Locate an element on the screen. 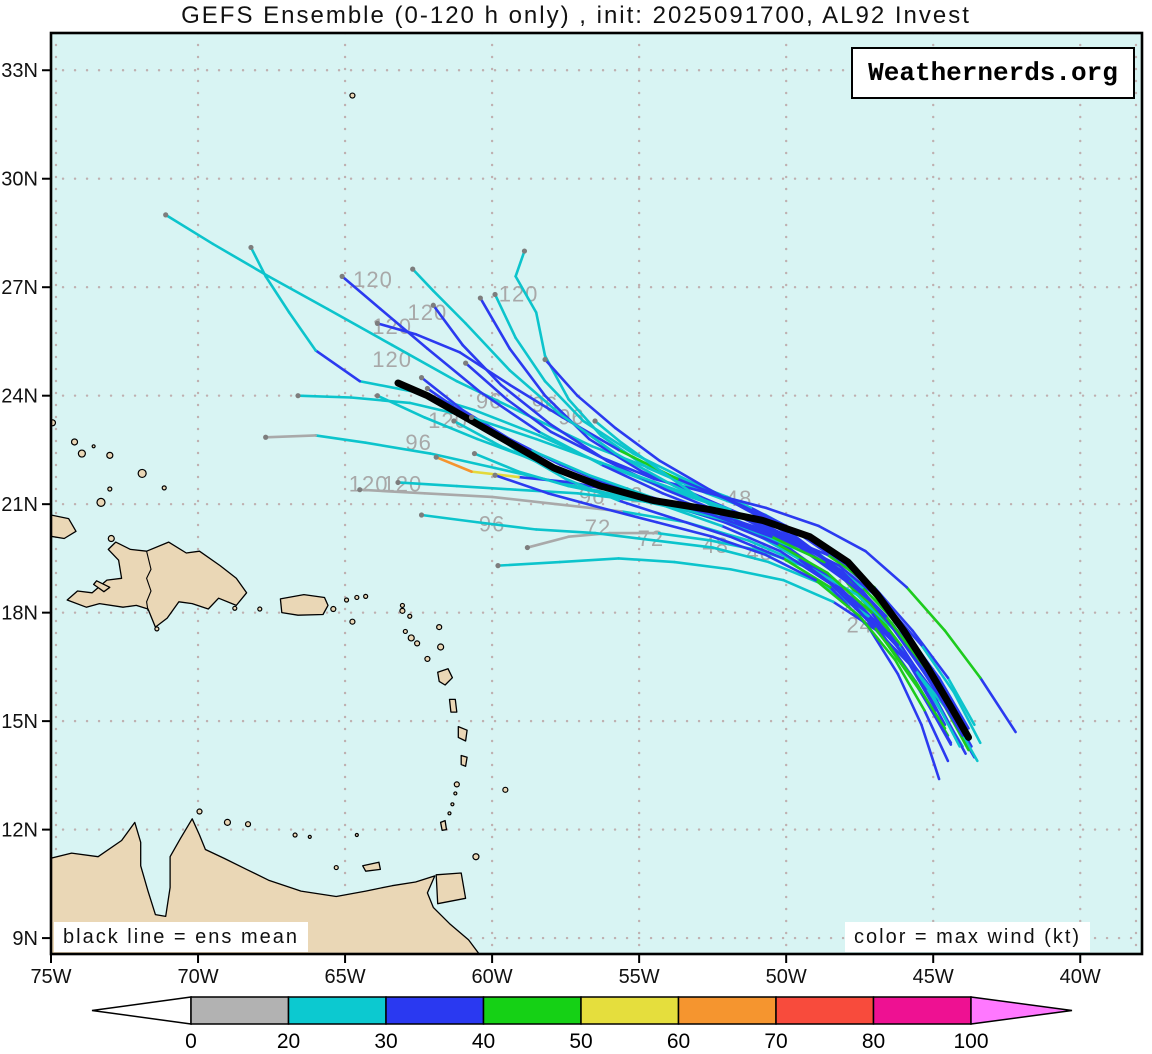  island-st-vincent is located at coordinates (456, 784).